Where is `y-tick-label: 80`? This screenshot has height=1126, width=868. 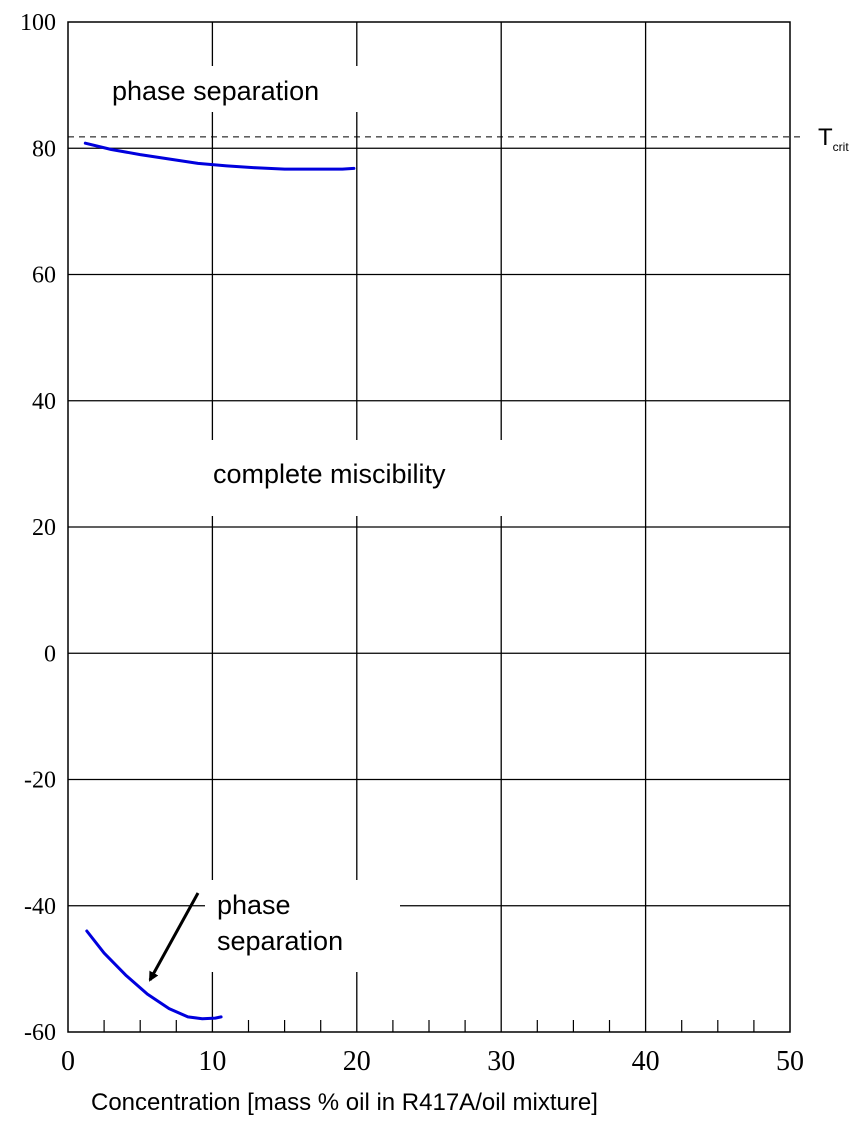 y-tick-label: 80 is located at coordinates (44, 149).